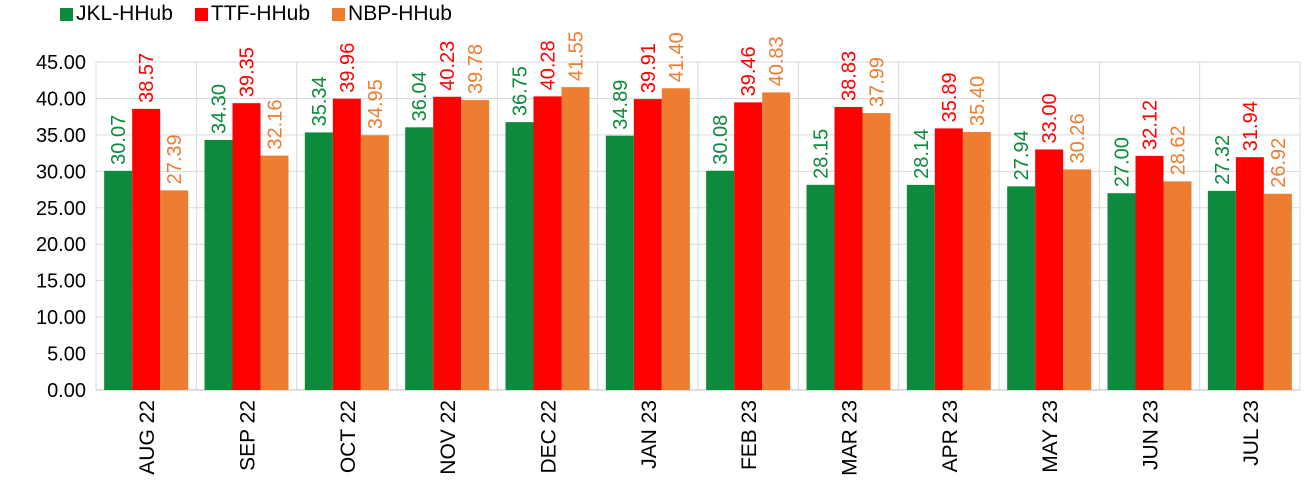 The height and width of the screenshot is (500, 1313). I want to click on y-tick-label: 5.00, so click(66, 355).